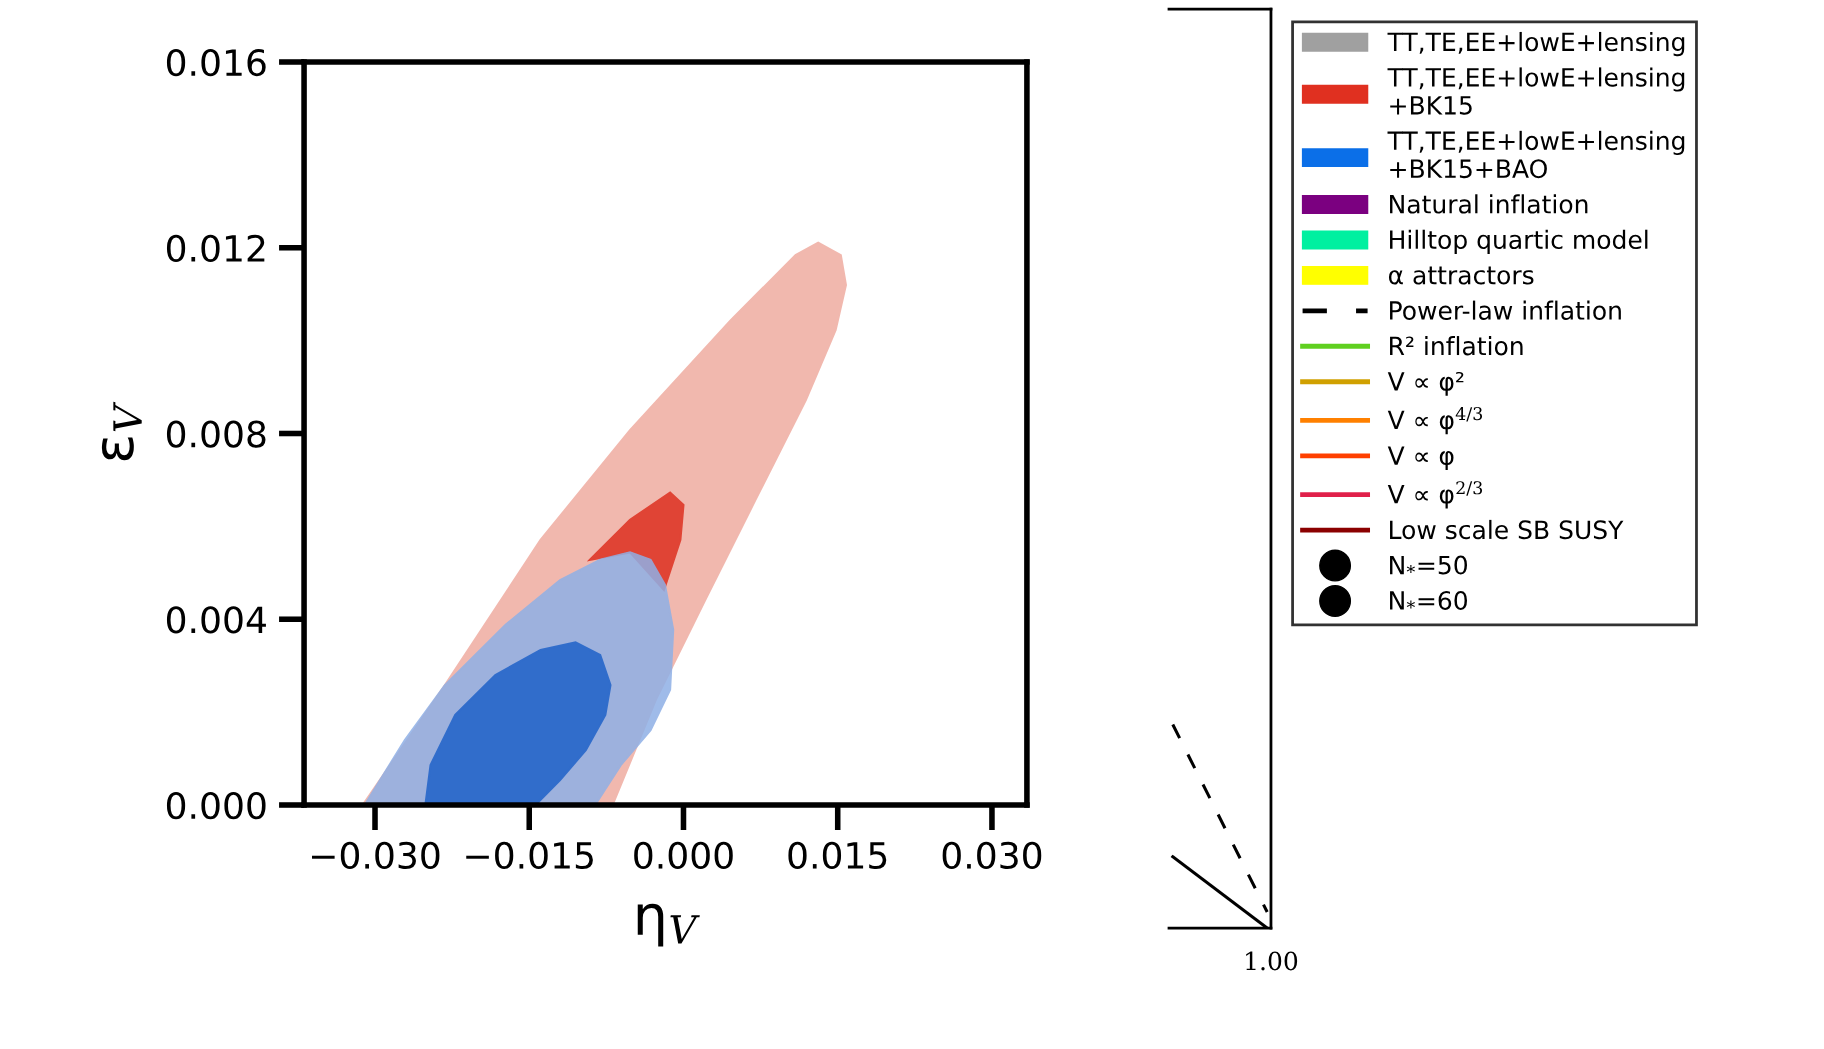 This screenshot has height=1049, width=1824. What do you see at coordinates (1420, 458) in the screenshot?
I see `legend-label: V ∝ φ` at bounding box center [1420, 458].